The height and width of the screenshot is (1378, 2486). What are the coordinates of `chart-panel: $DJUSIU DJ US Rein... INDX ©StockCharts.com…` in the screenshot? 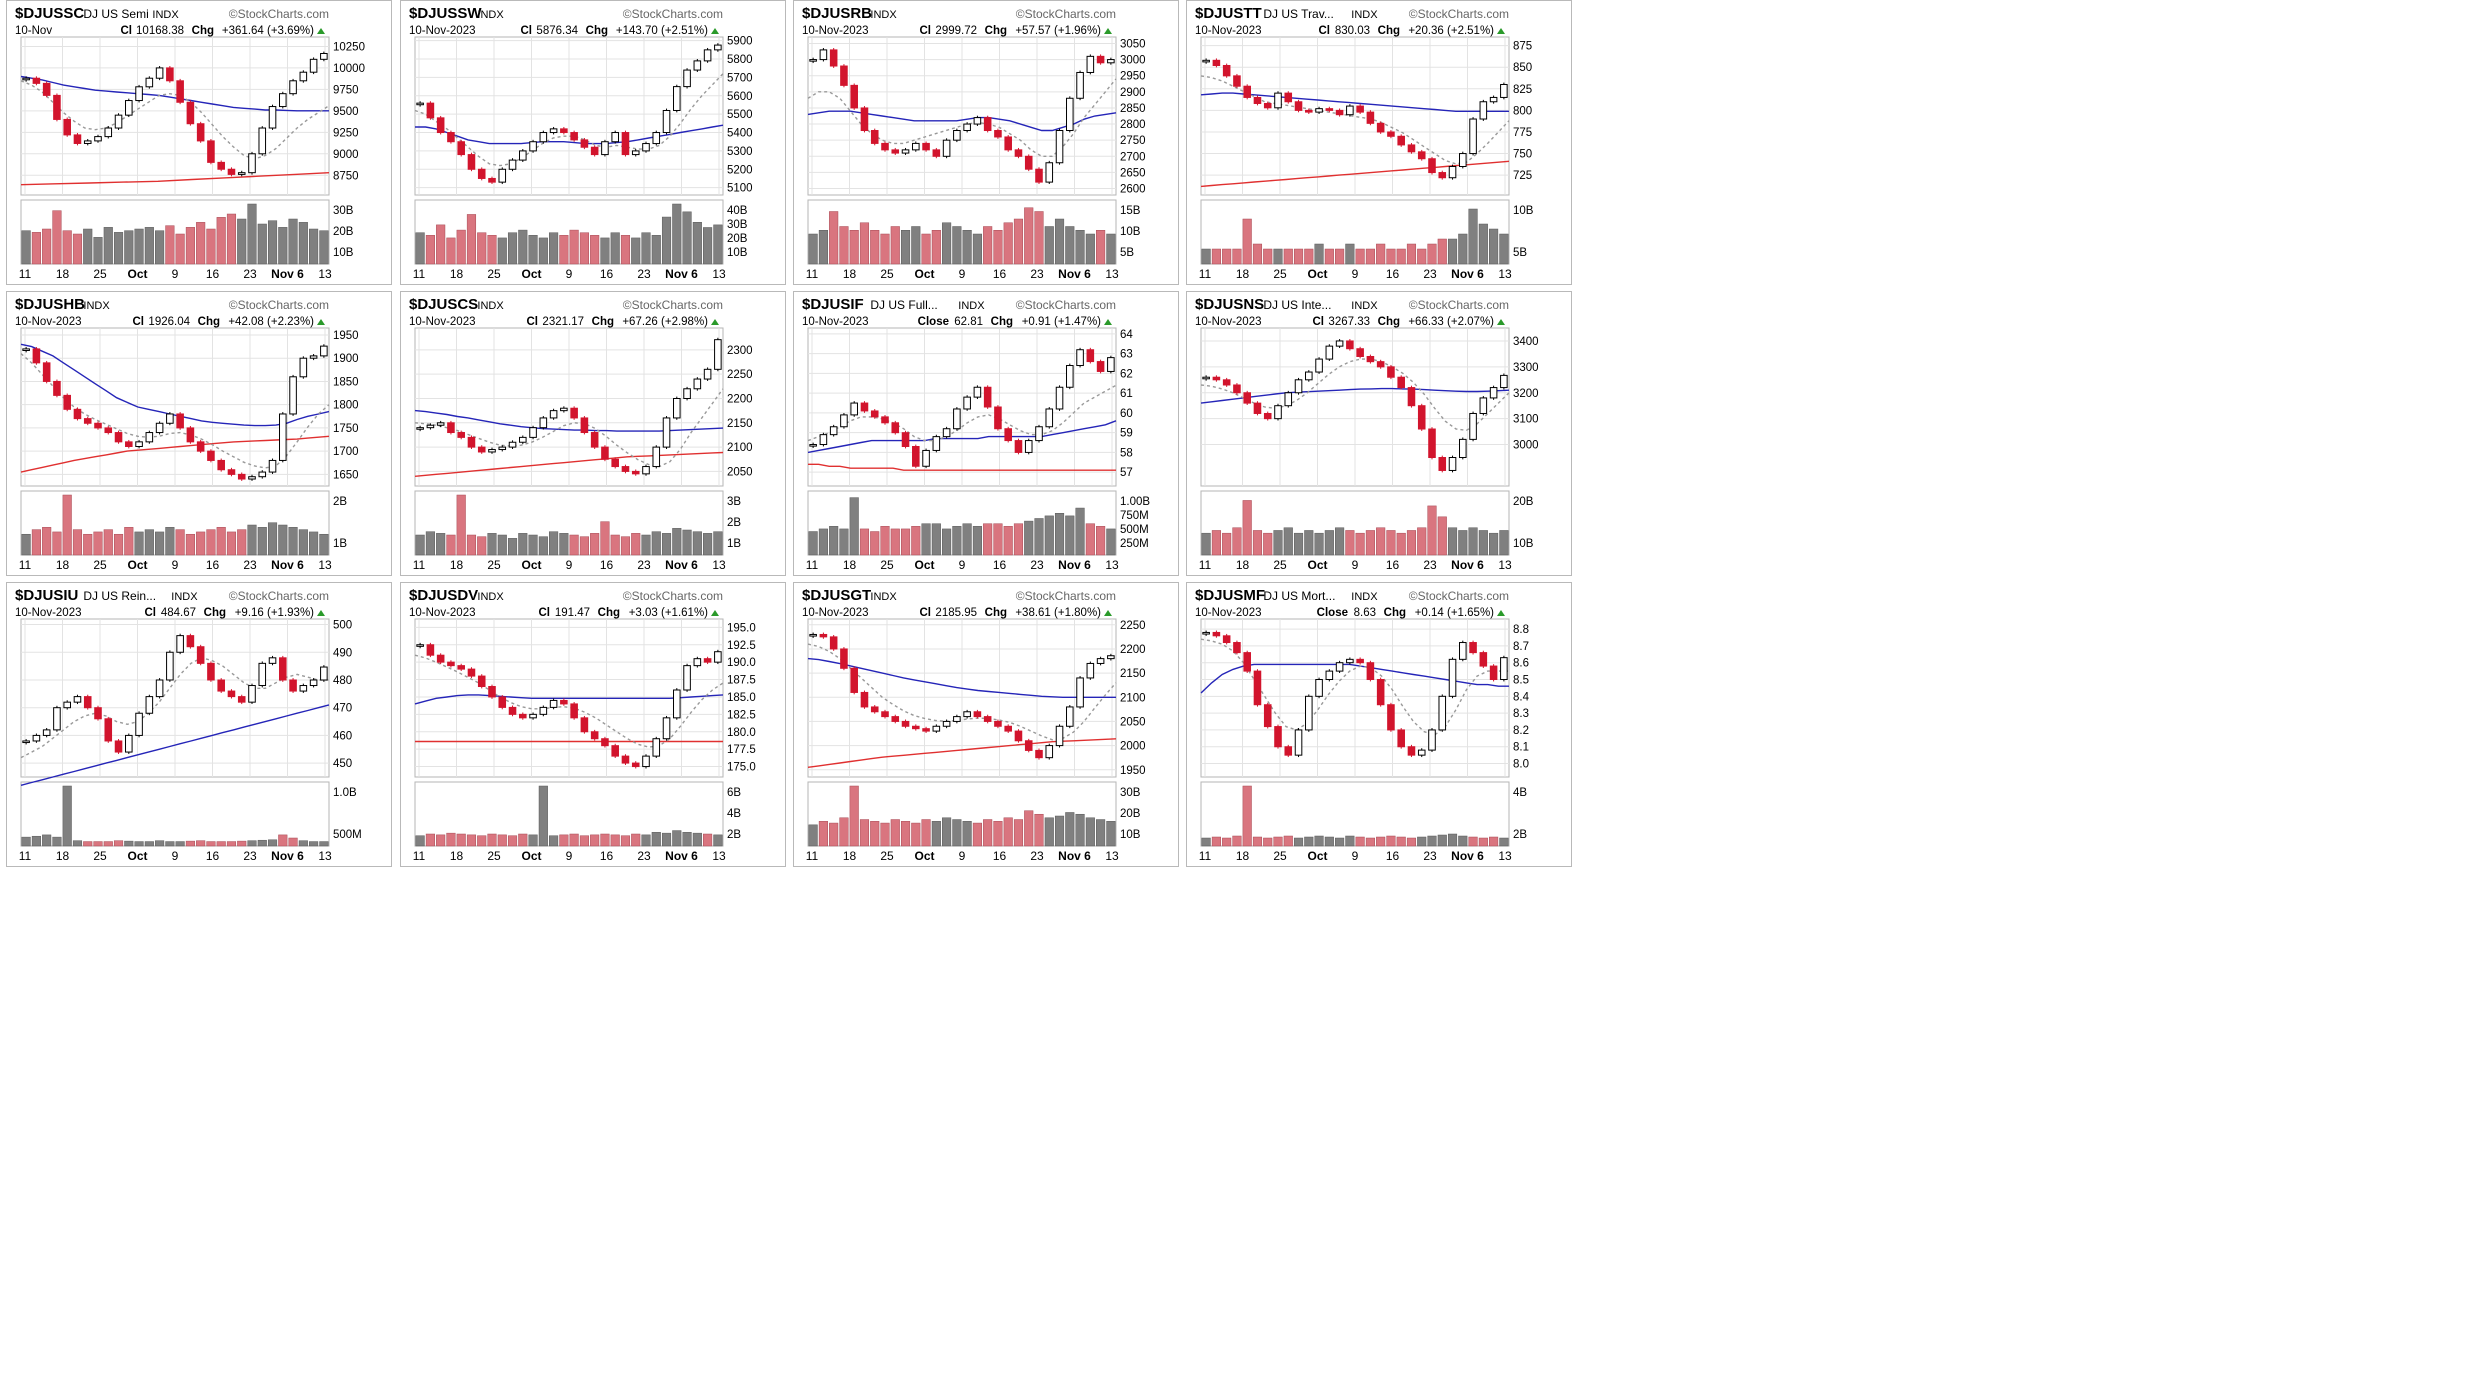 It's located at (199, 724).